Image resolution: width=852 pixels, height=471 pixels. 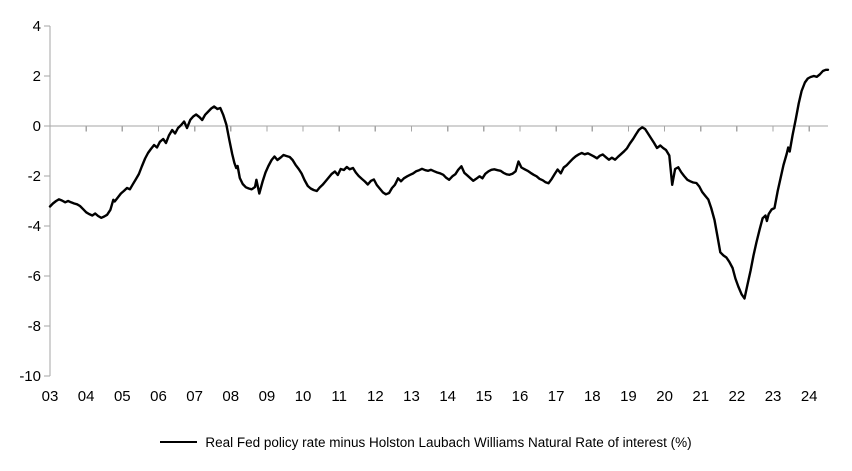 I want to click on x-axis-tick-label: 11, so click(x=339, y=396).